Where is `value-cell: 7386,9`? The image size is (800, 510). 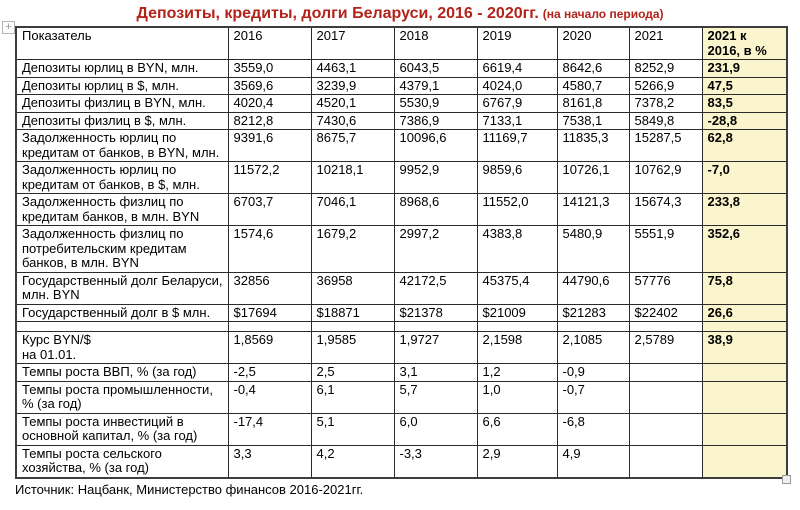
value-cell: 7386,9 is located at coordinates (435, 120).